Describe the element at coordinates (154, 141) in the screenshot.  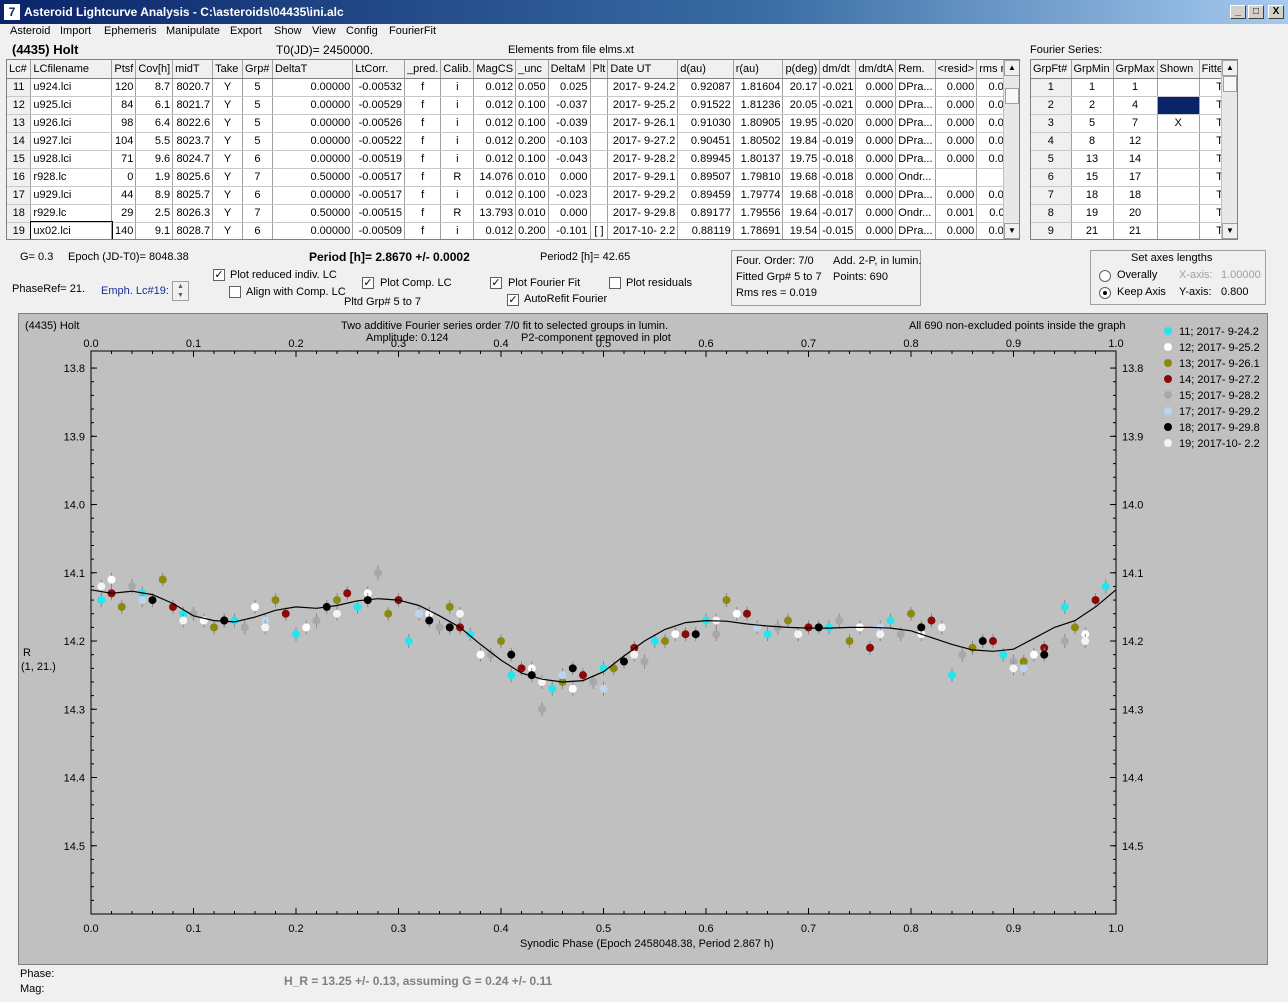
I see `table-cell: 5.5` at that location.